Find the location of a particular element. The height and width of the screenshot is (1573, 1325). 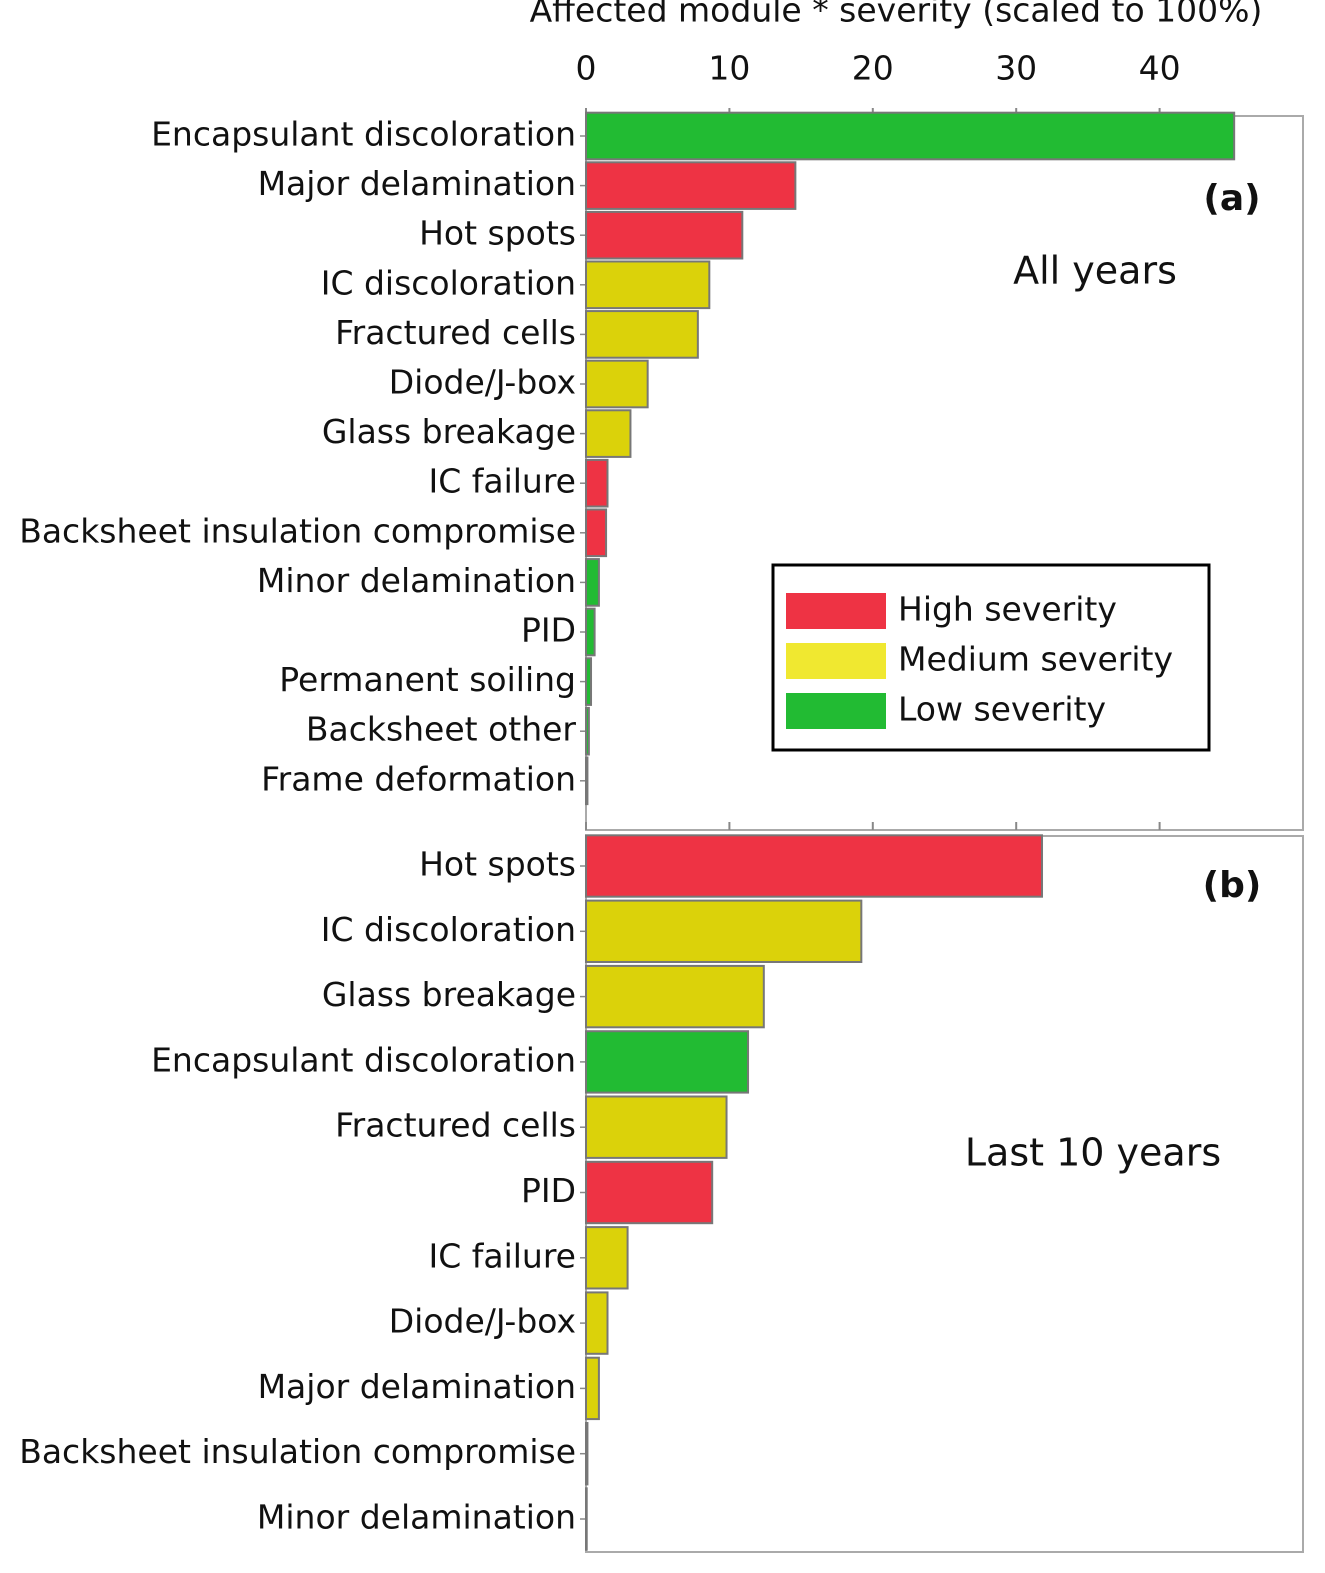

x-tick-label: 20 is located at coordinates (873, 68).